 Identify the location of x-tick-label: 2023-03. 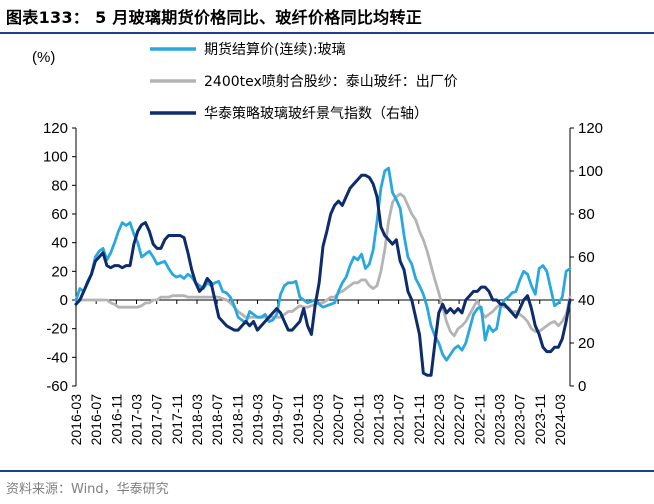
(499, 420).